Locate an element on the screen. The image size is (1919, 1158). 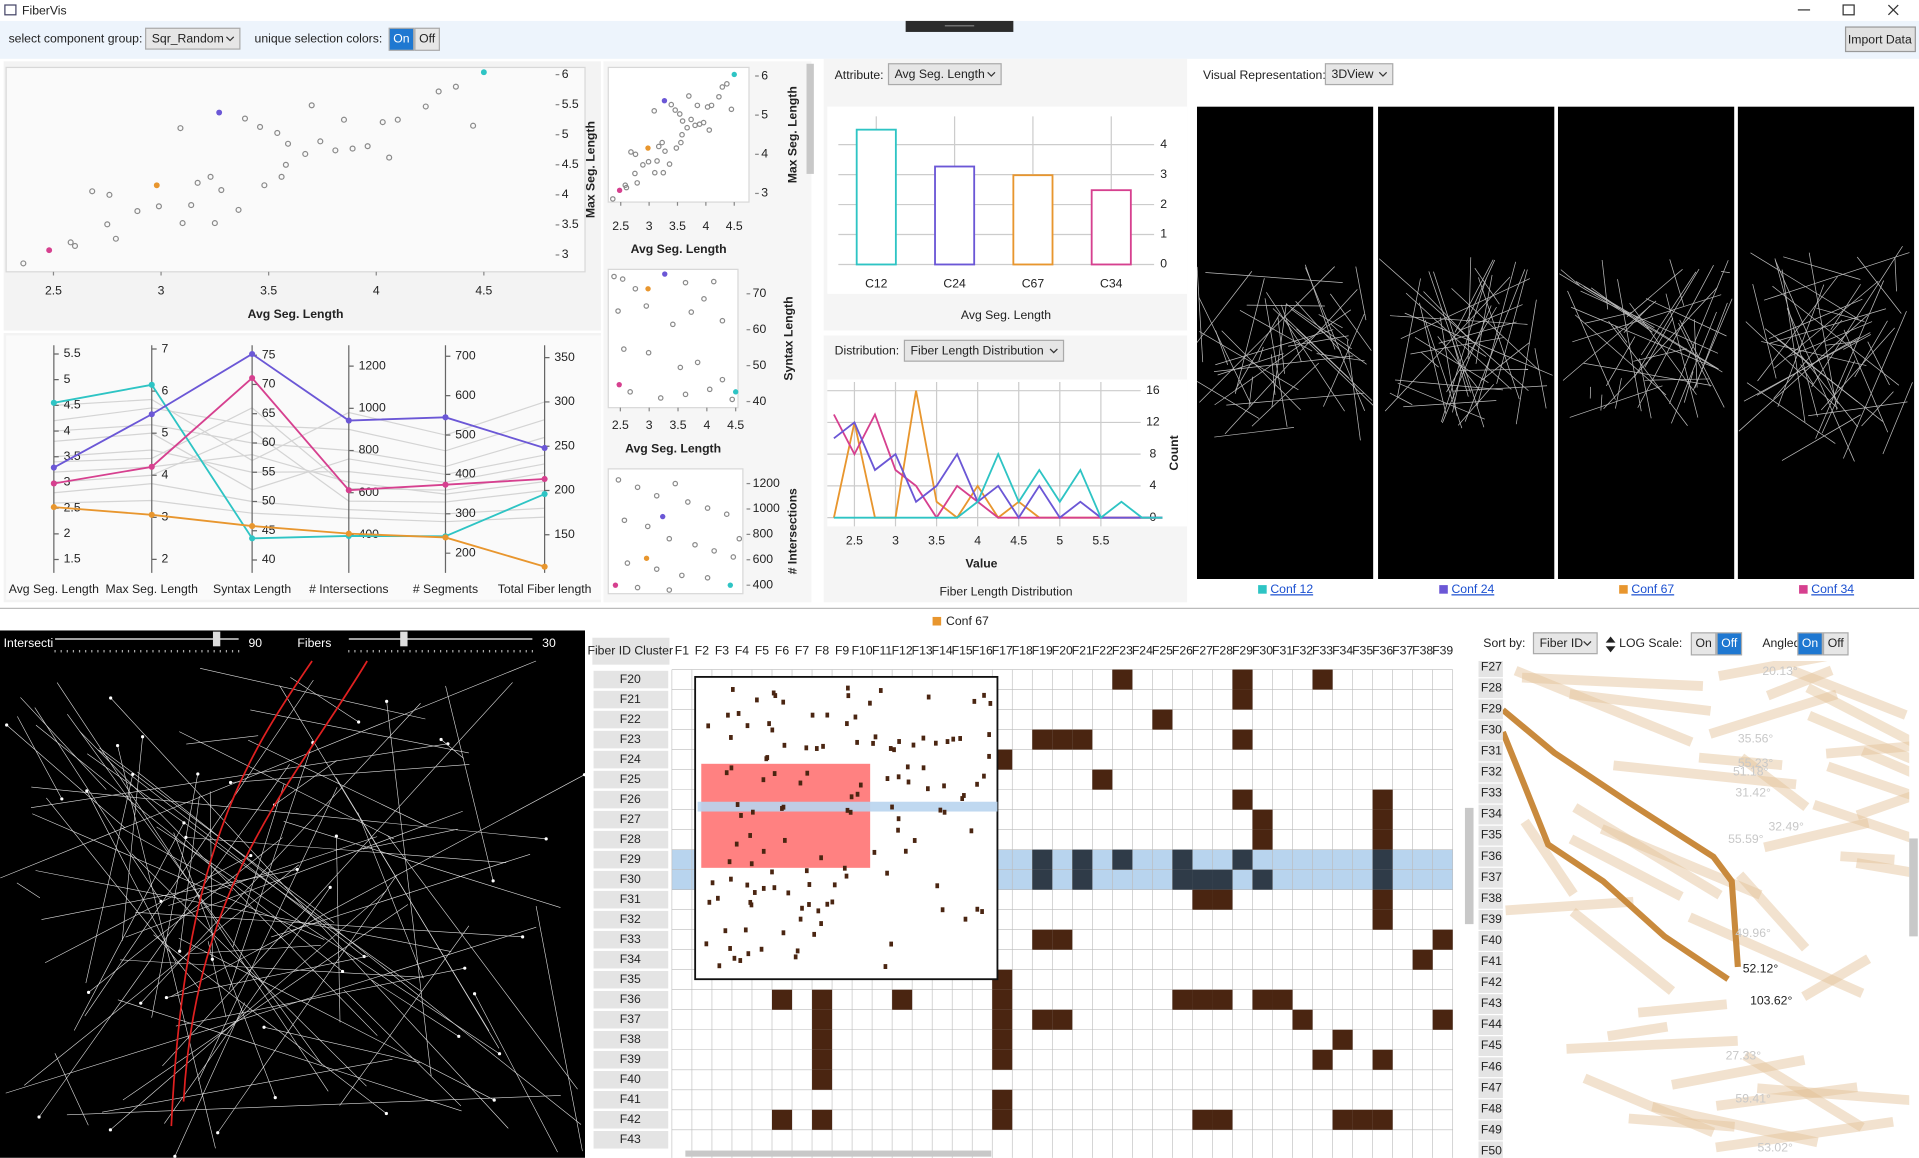
legend-link: Conf 34 is located at coordinates (1832, 589).